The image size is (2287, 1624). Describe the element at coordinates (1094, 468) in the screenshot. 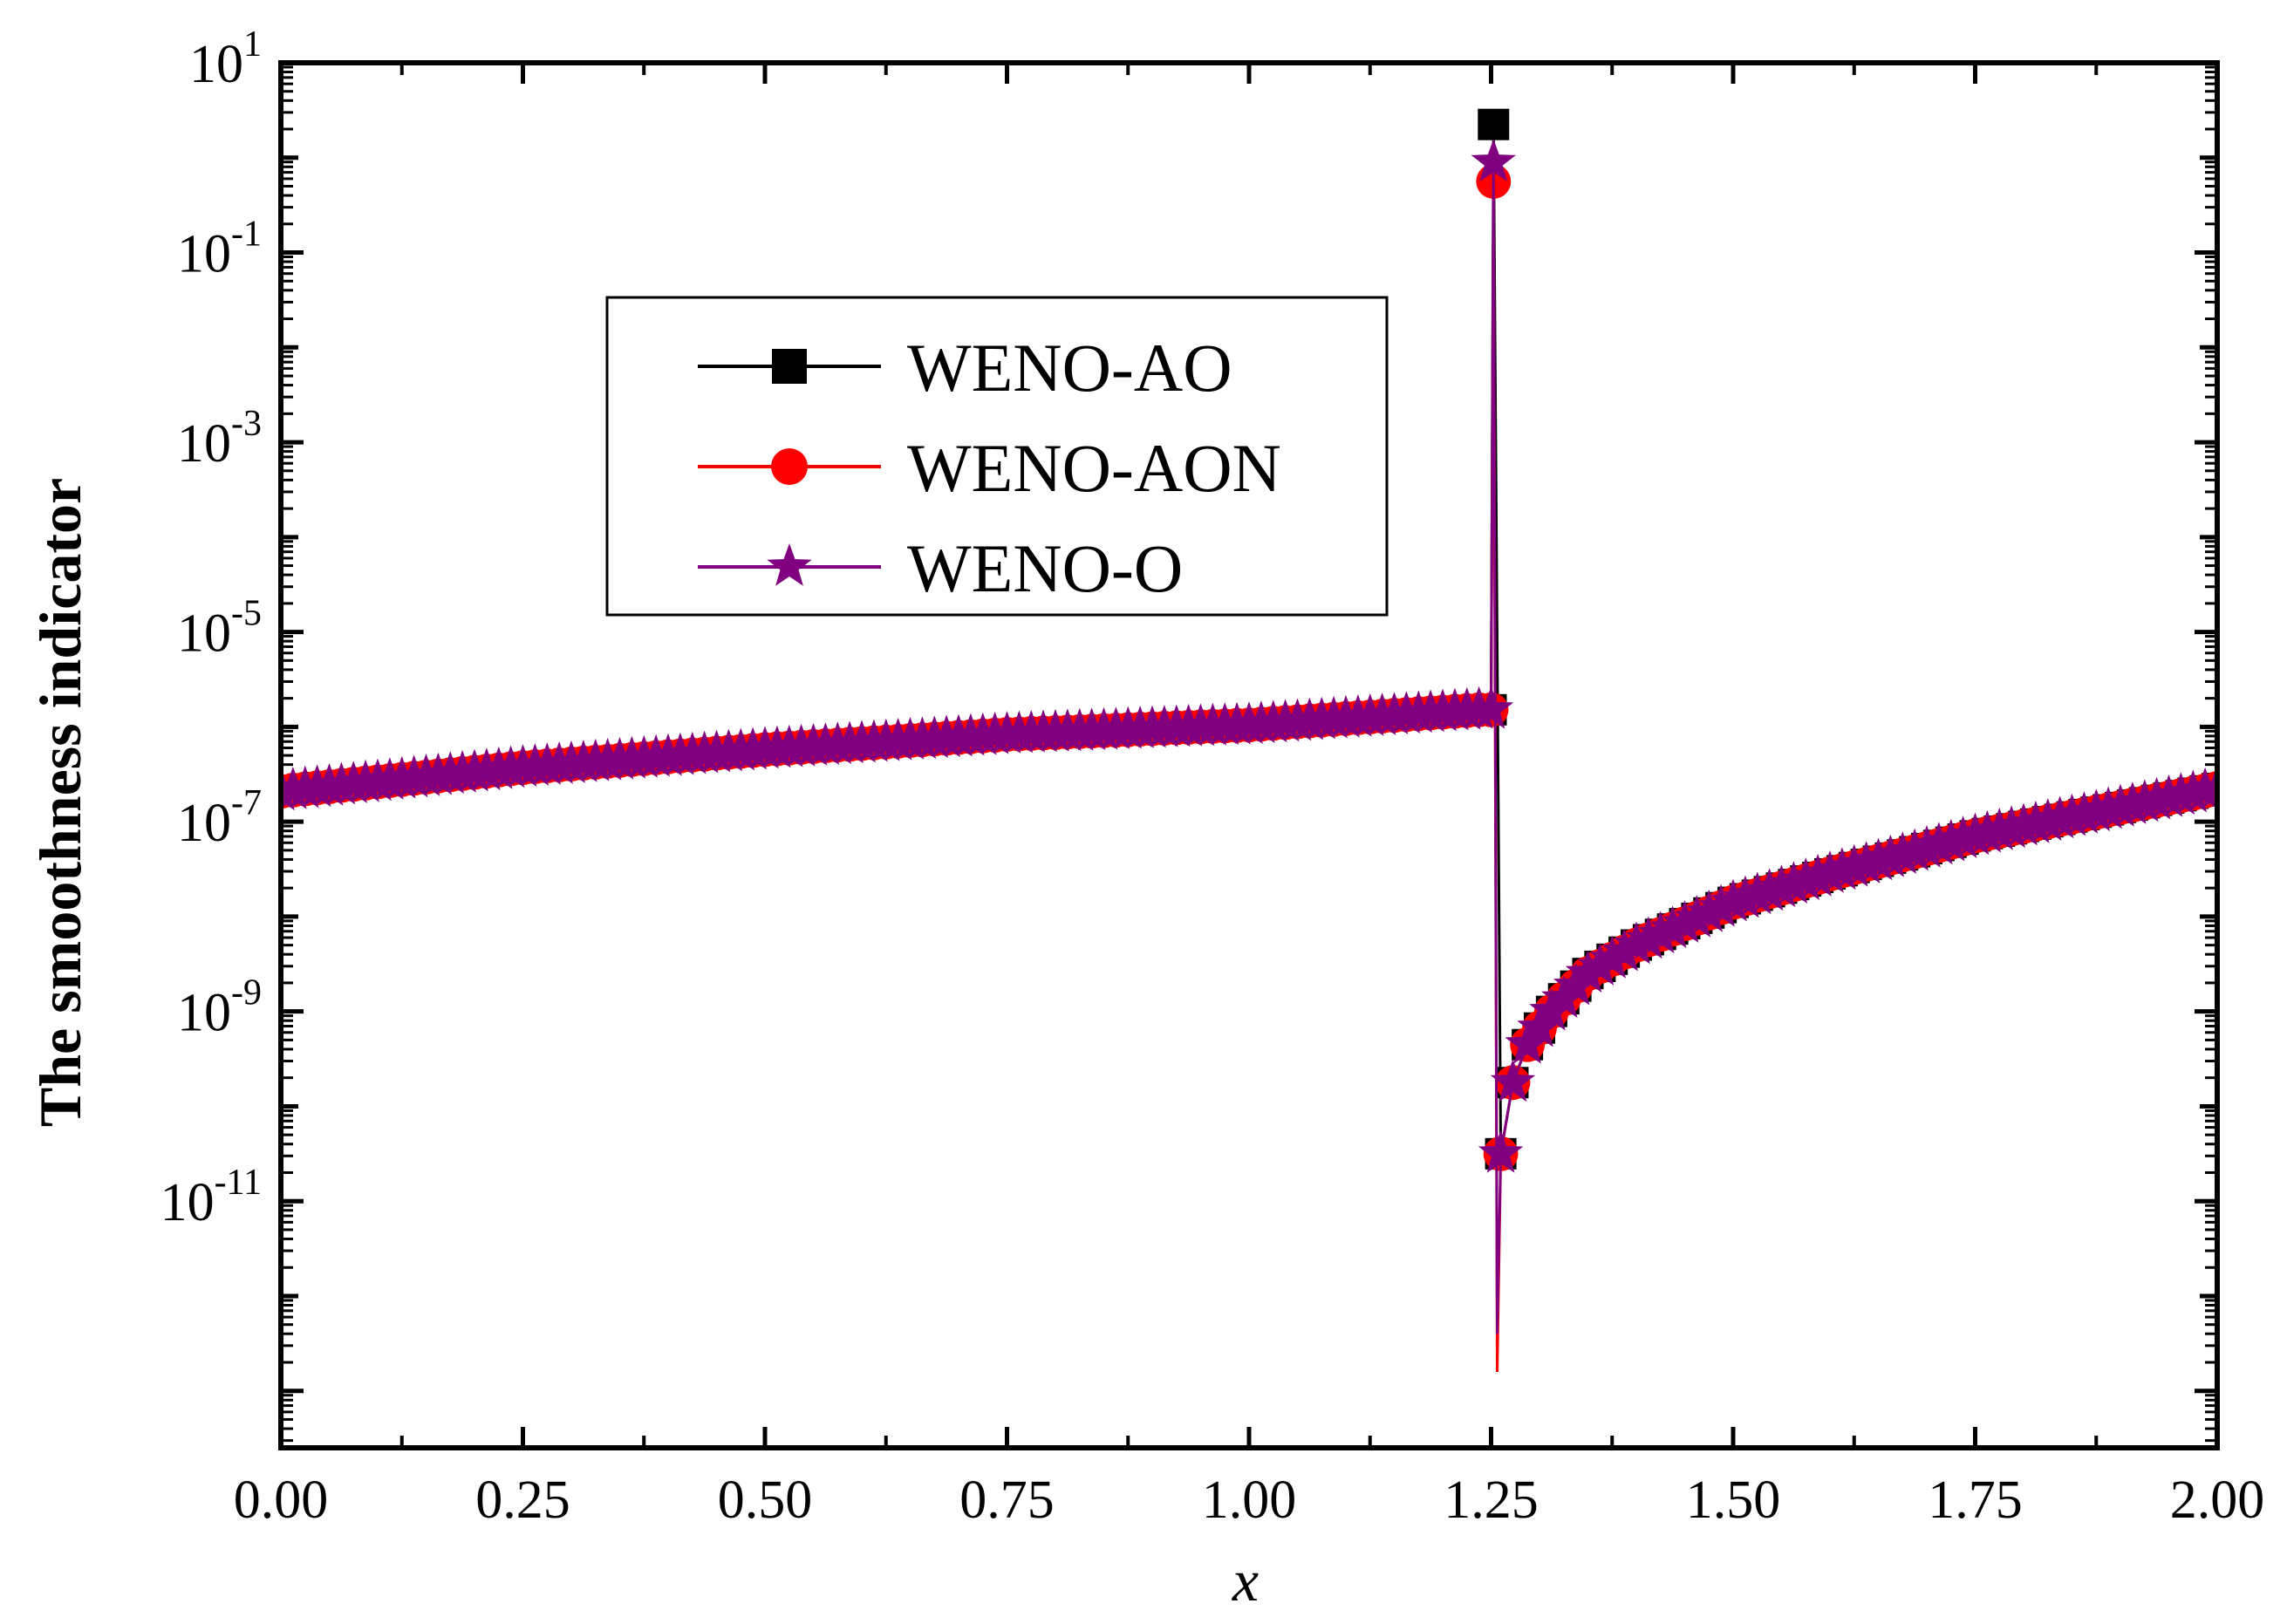

I see `legend-label: WENO-AON` at that location.